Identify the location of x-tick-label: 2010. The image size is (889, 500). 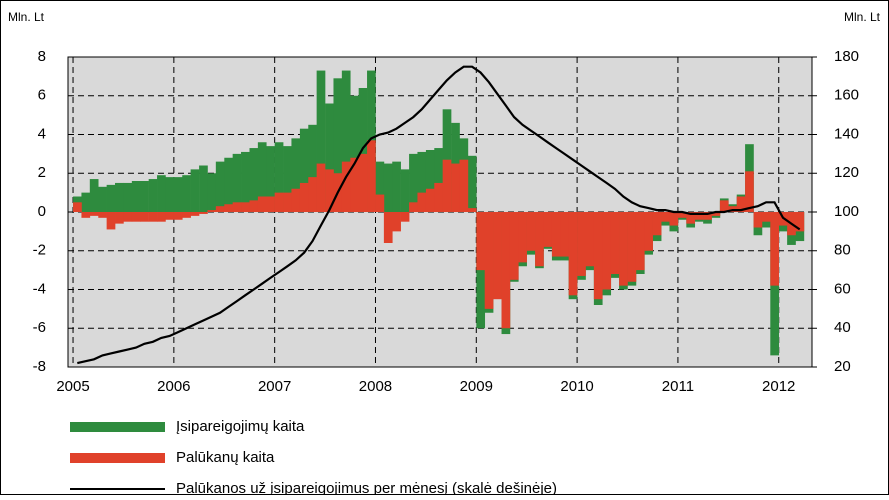
(576, 386).